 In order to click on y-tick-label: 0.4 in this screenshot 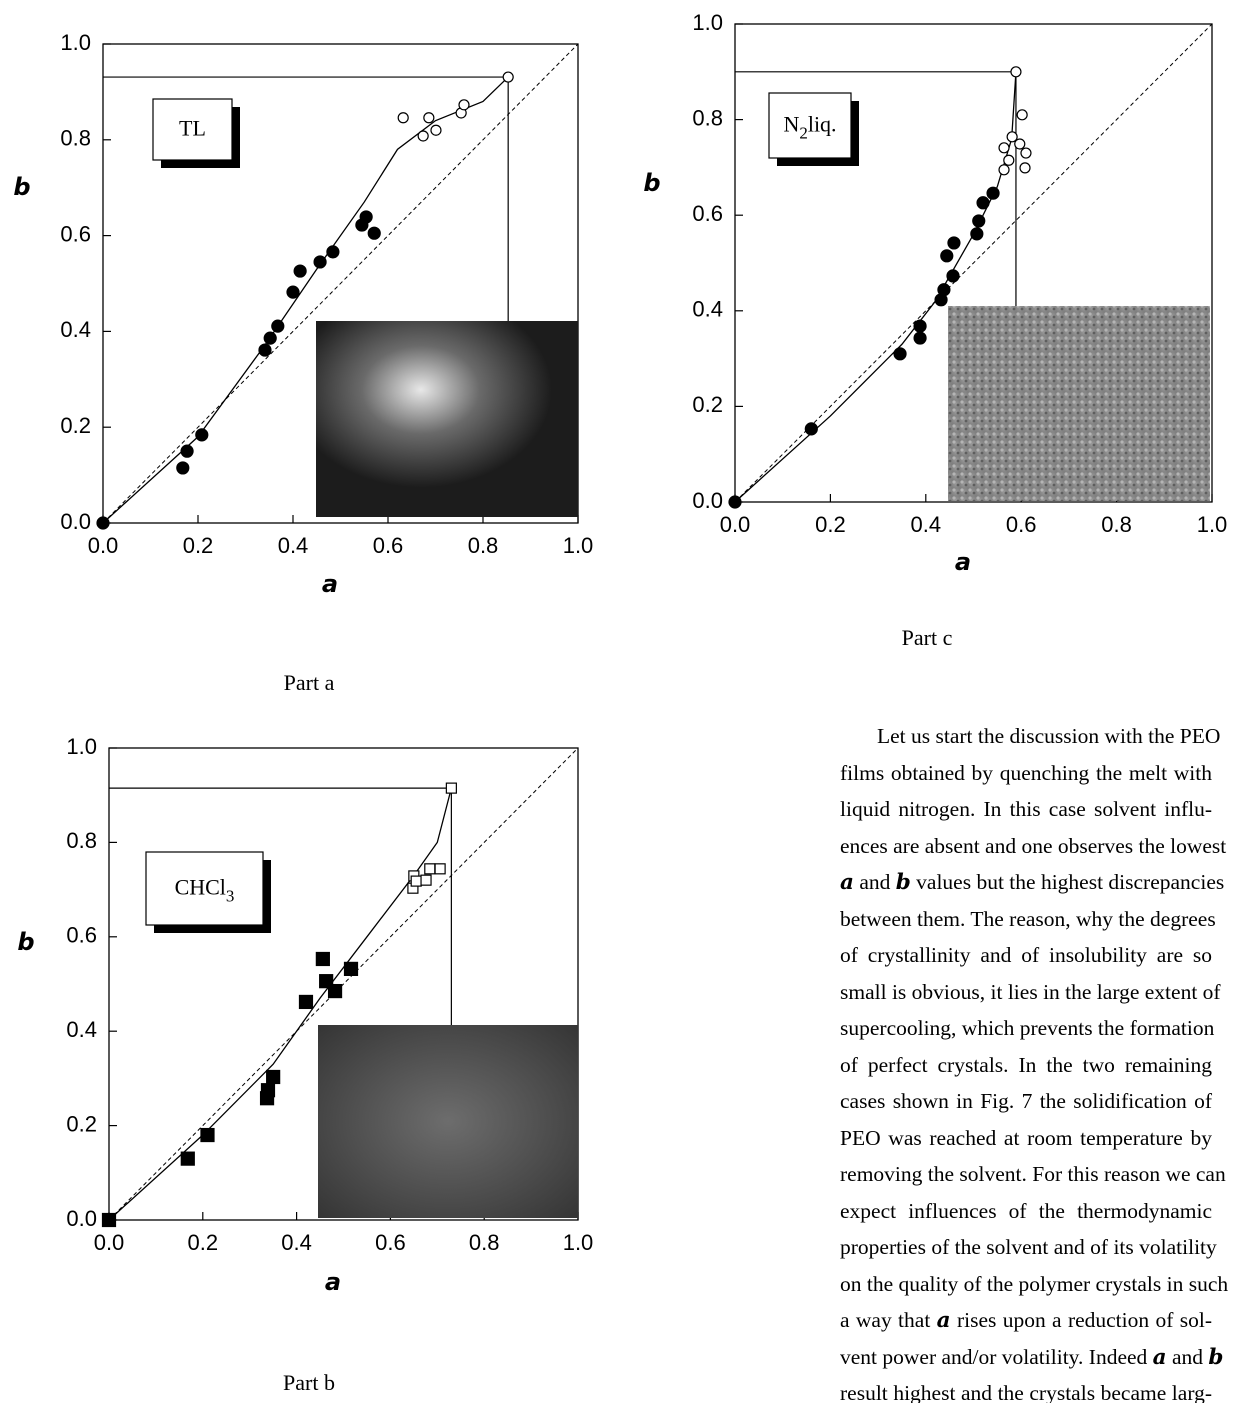, I will do `click(81, 1029)`.